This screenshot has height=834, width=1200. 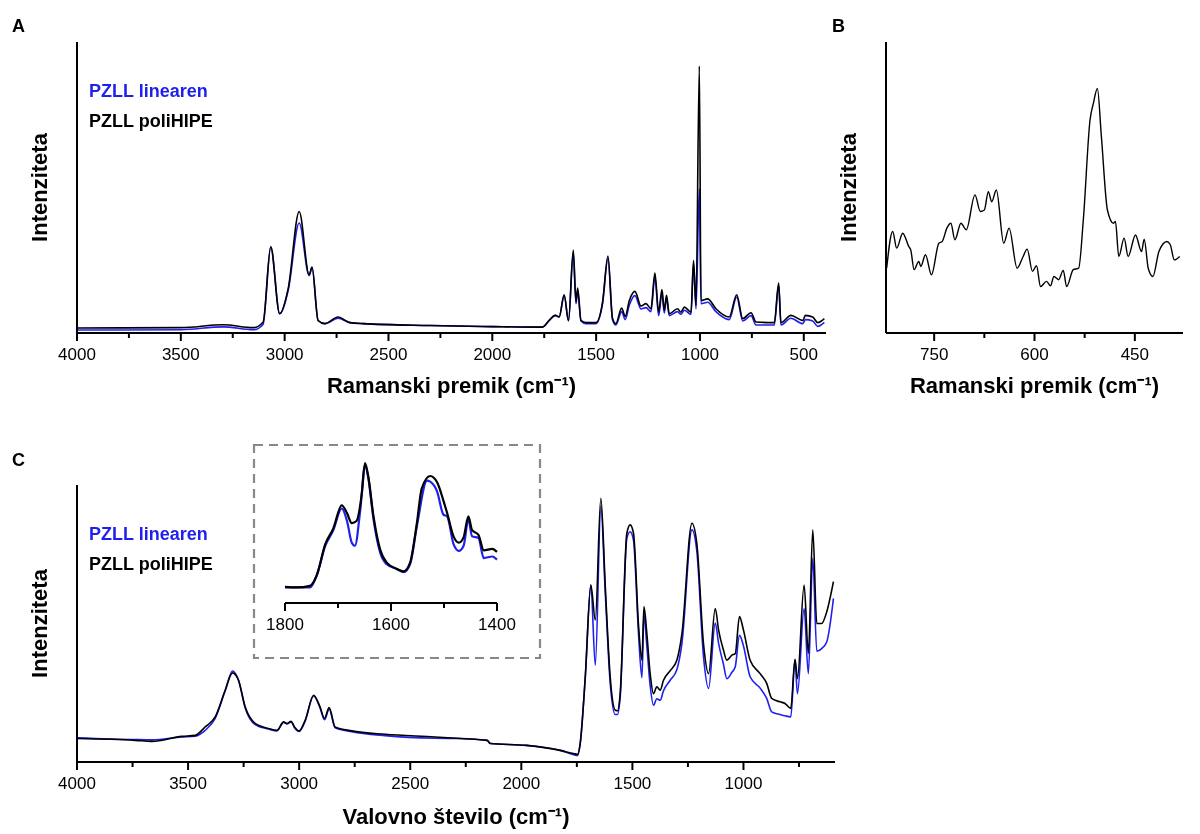 I want to click on x-axis-title: Valovno število (cm⁻¹), so click(x=456, y=816).